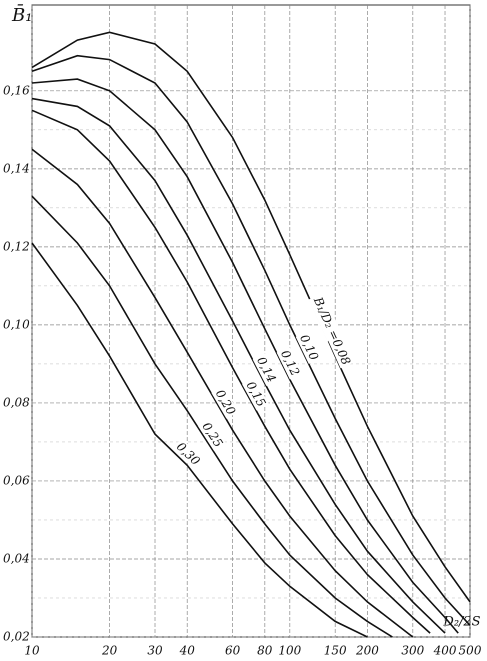  What do you see at coordinates (16, 558) in the screenshot?
I see `y-tick-label: 0,04` at bounding box center [16, 558].